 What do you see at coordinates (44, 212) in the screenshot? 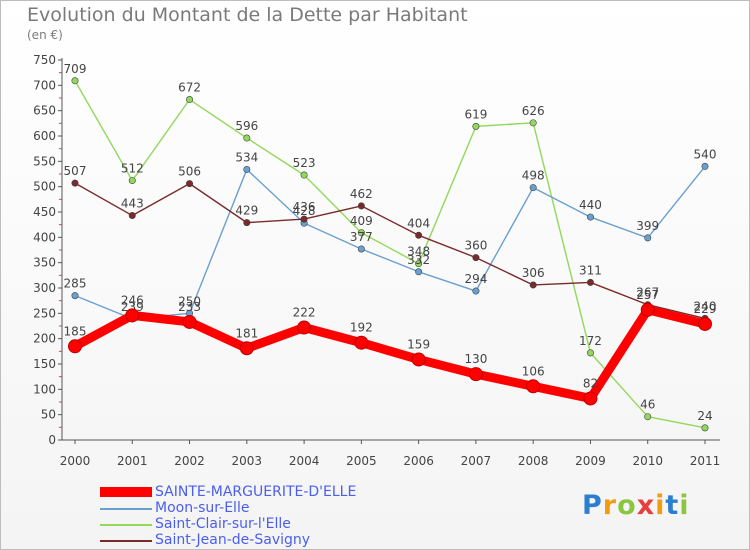
I see `y-tick-label: 450` at bounding box center [44, 212].